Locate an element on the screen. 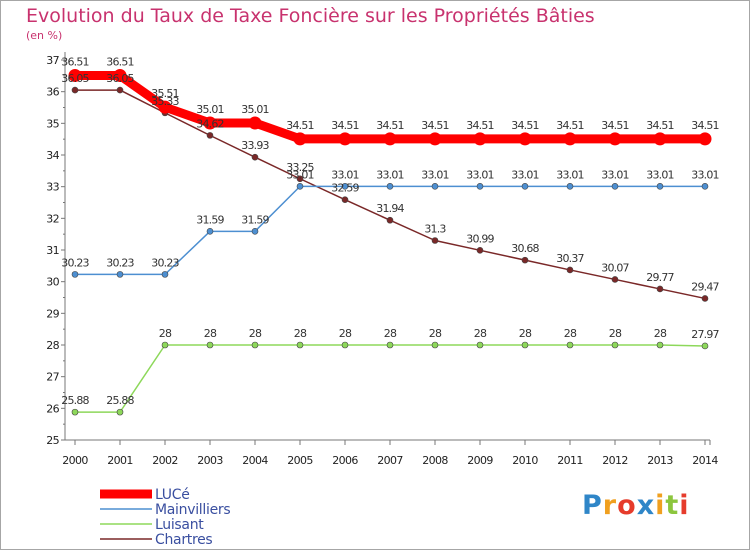  data-label-luisant: 25.88 is located at coordinates (75, 400).